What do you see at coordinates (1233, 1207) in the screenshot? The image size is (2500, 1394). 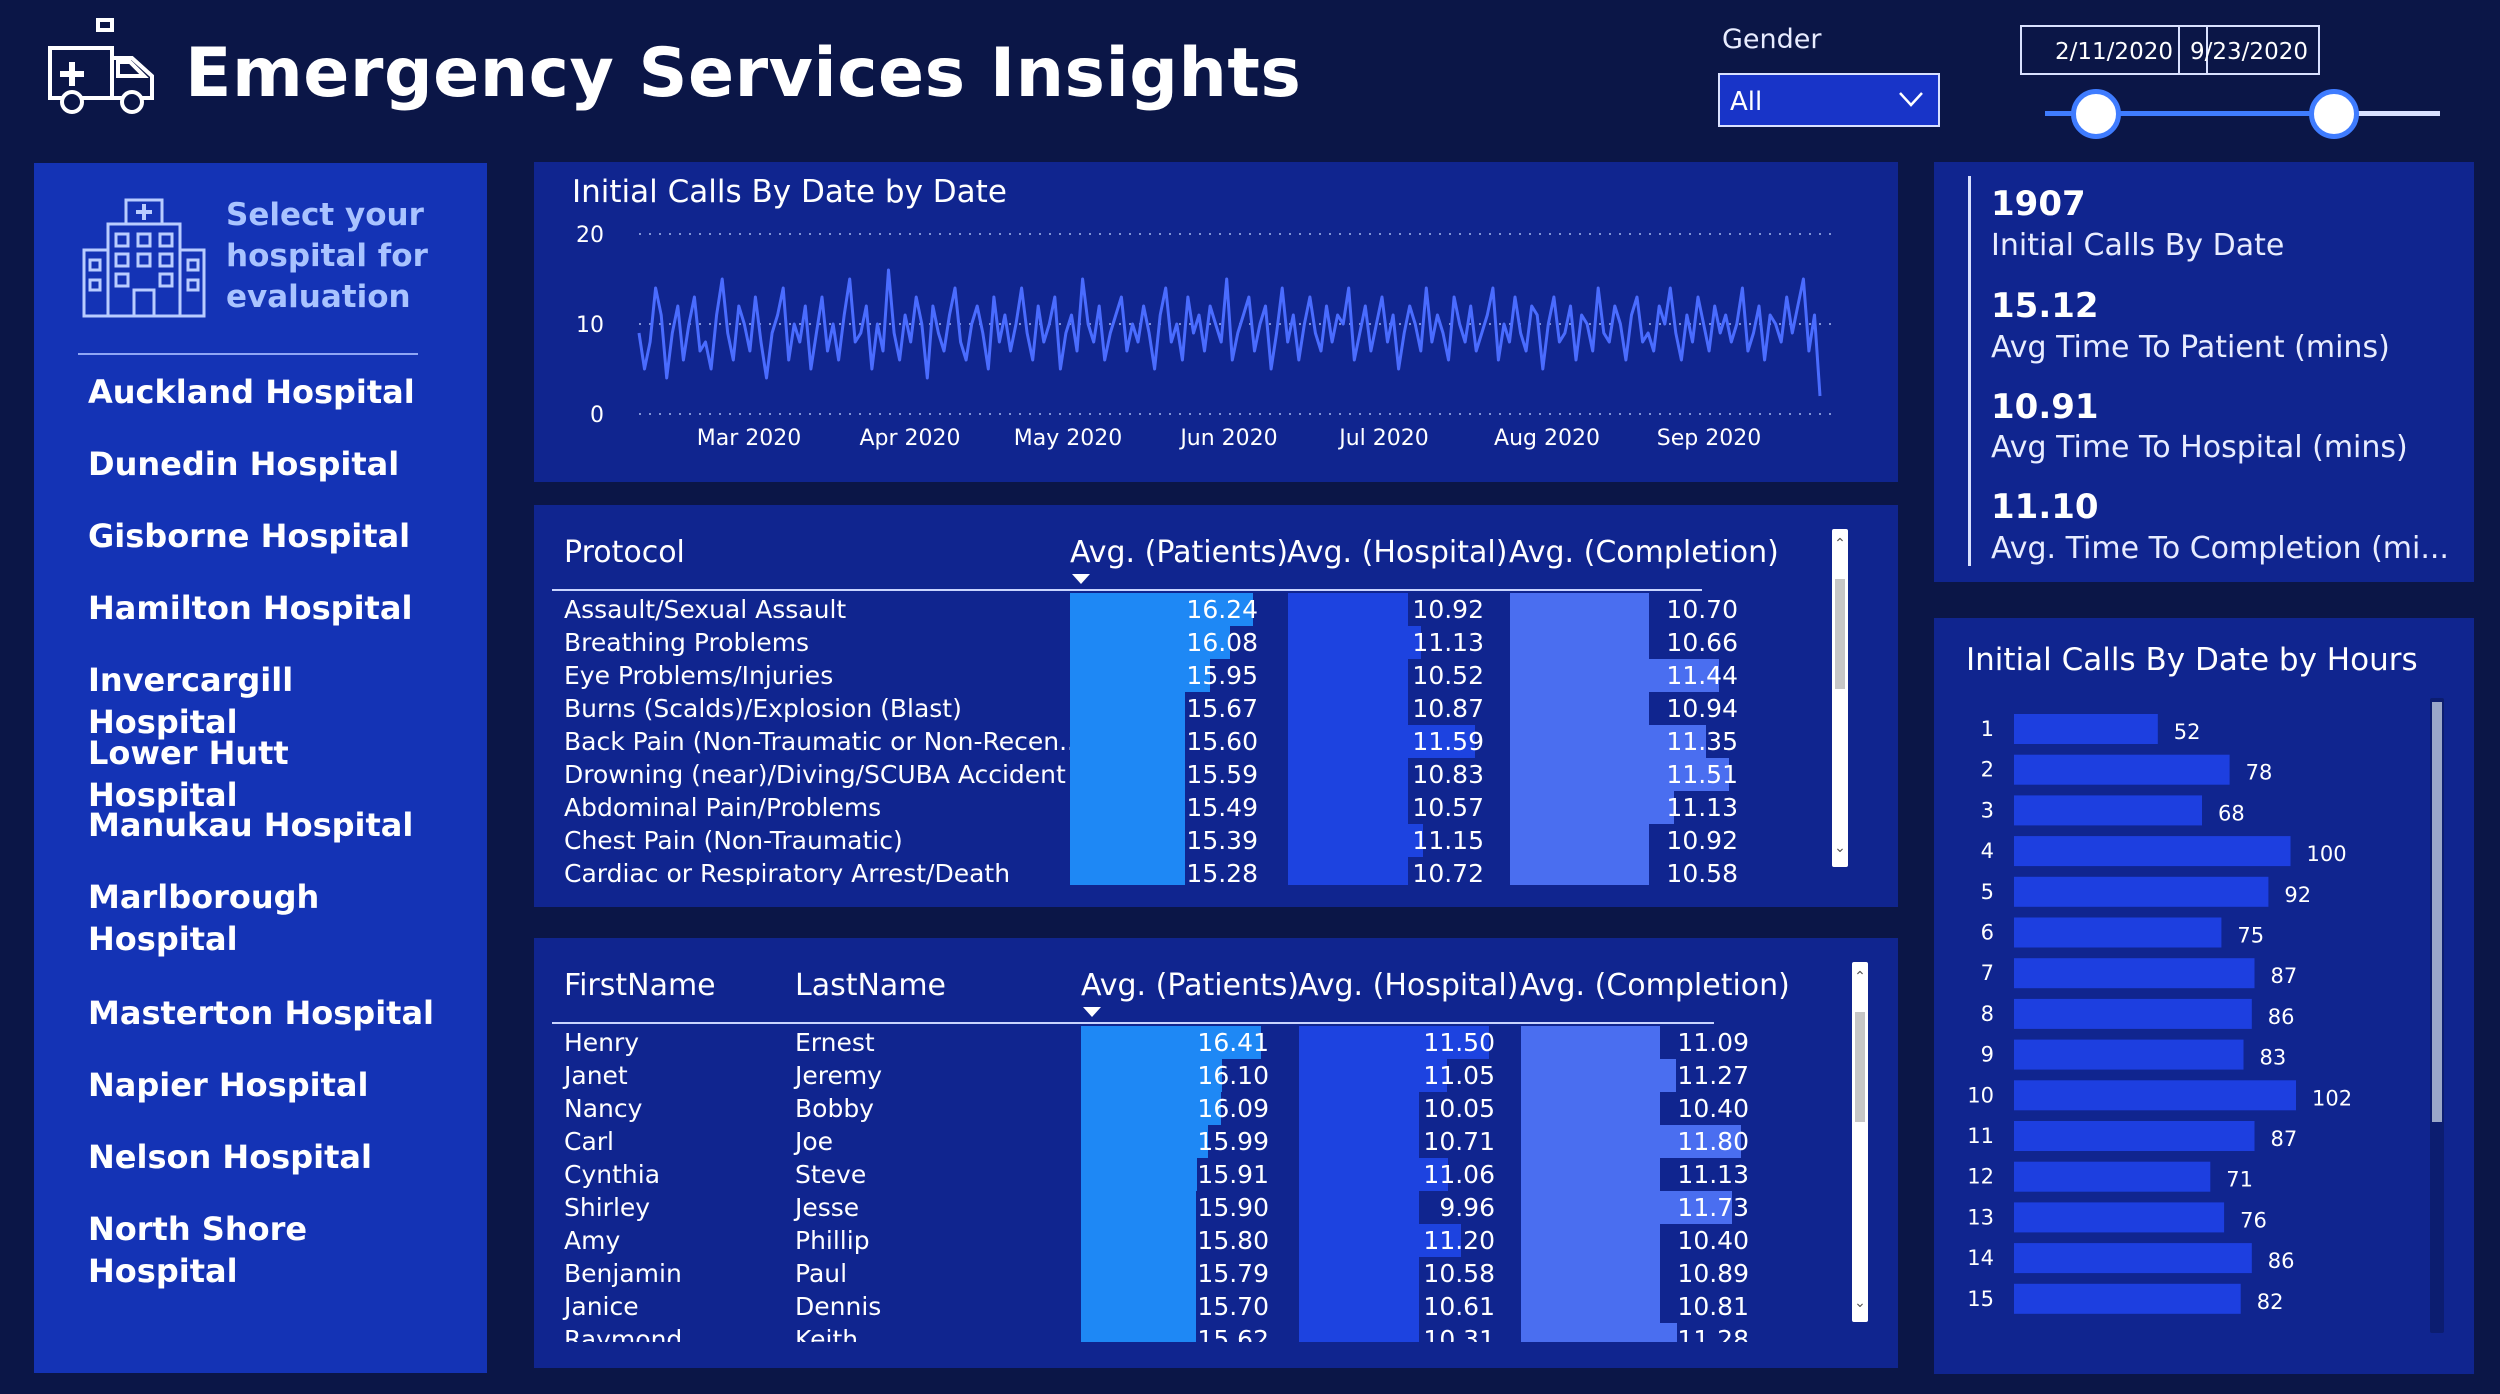 I see `cell-avg-patients: 15.90` at bounding box center [1233, 1207].